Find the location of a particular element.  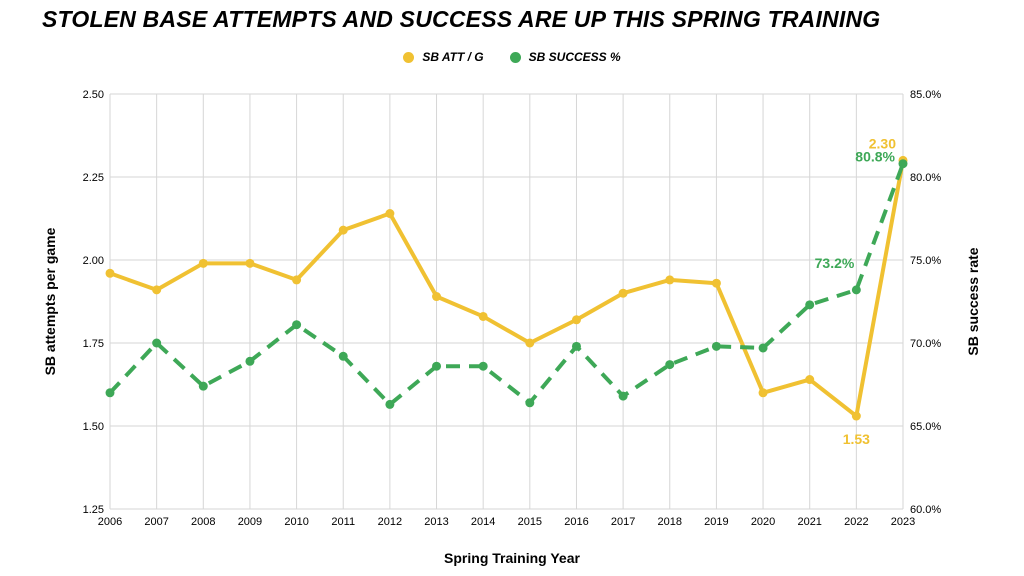

y-left-tick-label: 1.50 is located at coordinates (93, 427).